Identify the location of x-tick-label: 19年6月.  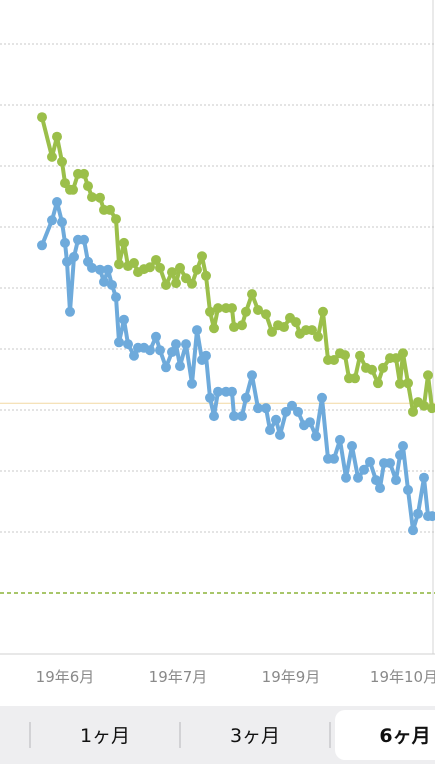
(65, 677).